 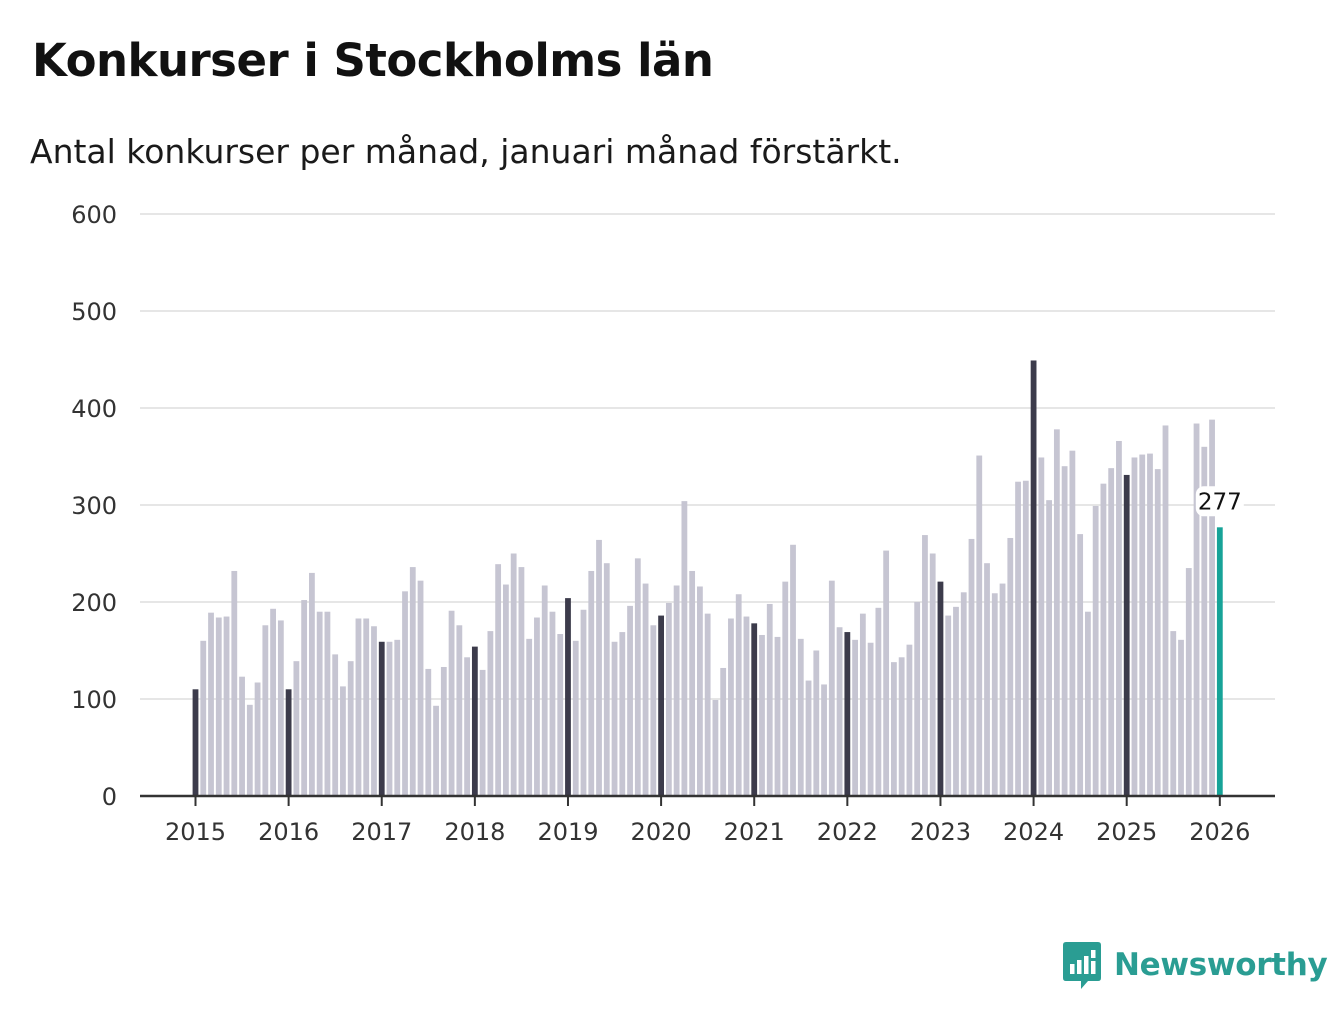 What do you see at coordinates (661, 832) in the screenshot?
I see `x-tick-label: 2020` at bounding box center [661, 832].